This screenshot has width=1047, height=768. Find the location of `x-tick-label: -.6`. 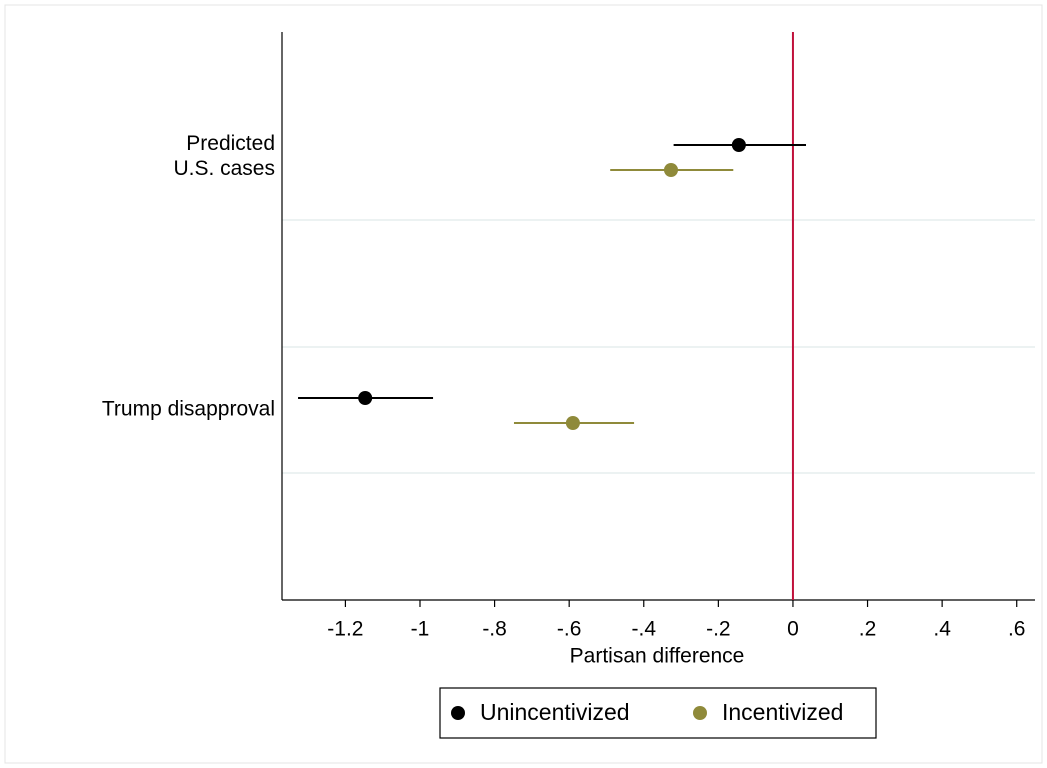

x-tick-label: -.6 is located at coordinates (569, 629).